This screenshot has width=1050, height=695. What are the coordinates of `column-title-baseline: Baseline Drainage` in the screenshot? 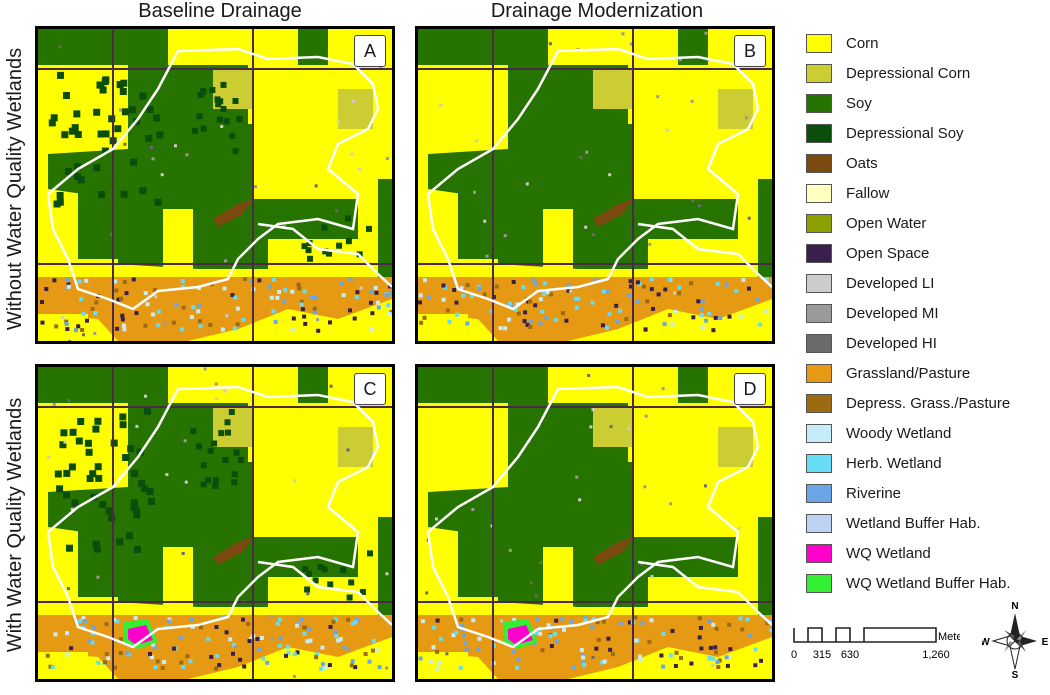 It's located at (220, 11).